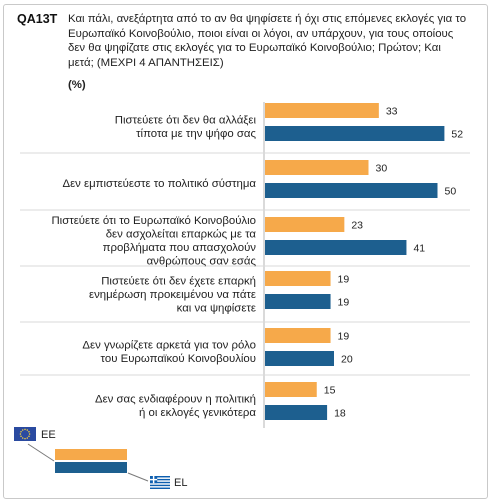 The width and height of the screenshot is (492, 503). Describe the element at coordinates (175, 399) in the screenshot. I see `category-label: Δεν σας ενδιαφέρουν η πολιτική` at that location.